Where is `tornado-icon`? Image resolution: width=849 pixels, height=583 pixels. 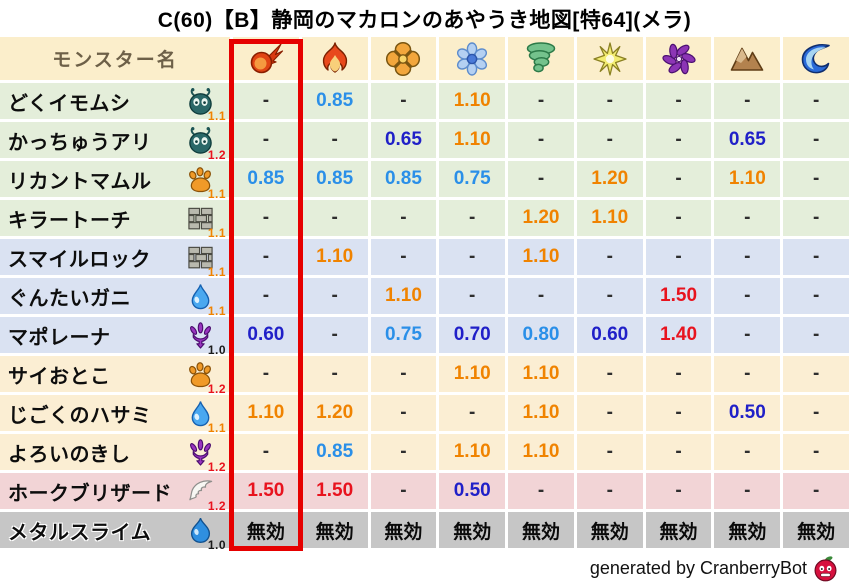 tornado-icon is located at coordinates (541, 59).